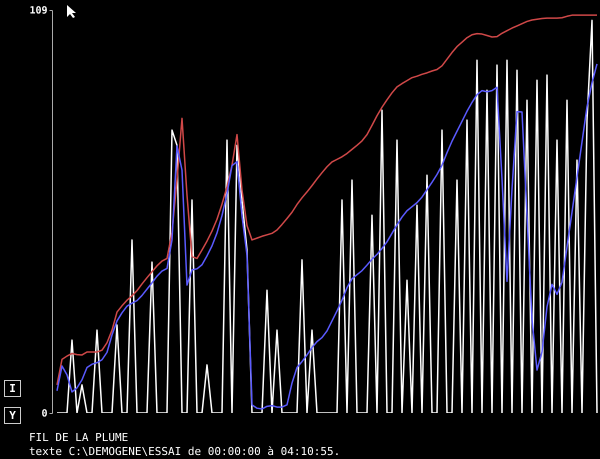 Image resolution: width=600 pixels, height=459 pixels. Describe the element at coordinates (38, 11) in the screenshot. I see `y-tick-label: 109` at that location.